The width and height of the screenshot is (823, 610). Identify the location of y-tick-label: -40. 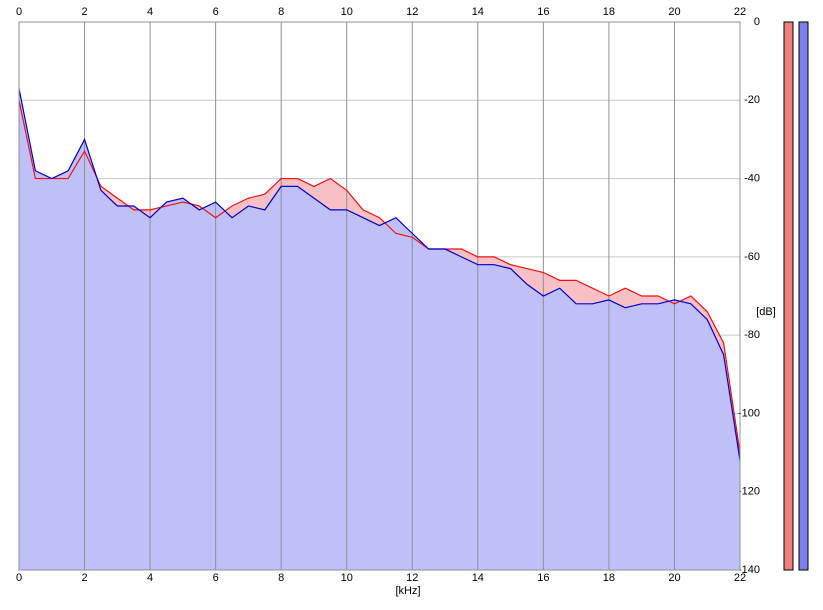
(752, 178).